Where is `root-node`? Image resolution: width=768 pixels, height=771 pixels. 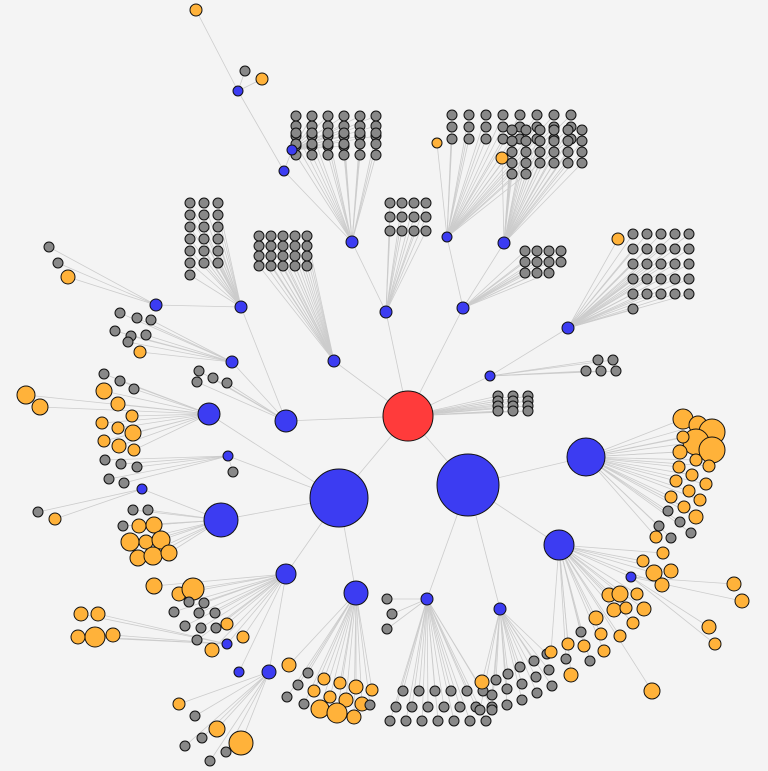 root-node is located at coordinates (408, 416).